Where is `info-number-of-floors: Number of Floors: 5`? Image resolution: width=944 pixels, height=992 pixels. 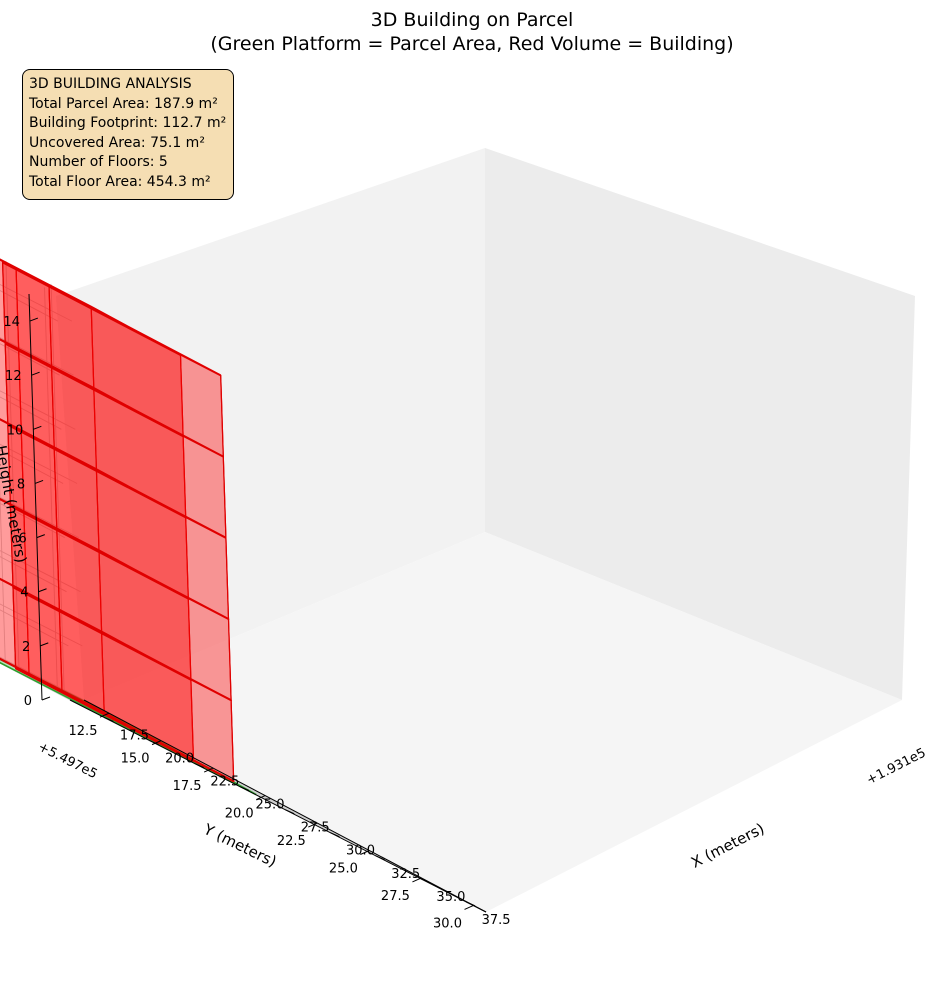
info-number-of-floors: Number of Floors: 5 is located at coordinates (98, 162).